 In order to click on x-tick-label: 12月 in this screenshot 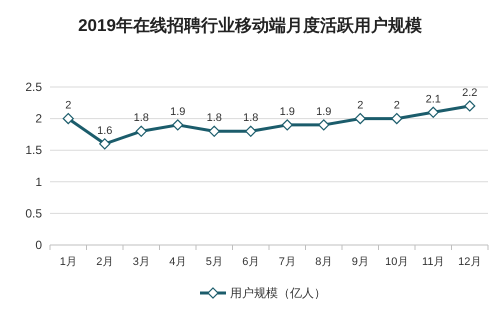, I will do `click(470, 262)`.